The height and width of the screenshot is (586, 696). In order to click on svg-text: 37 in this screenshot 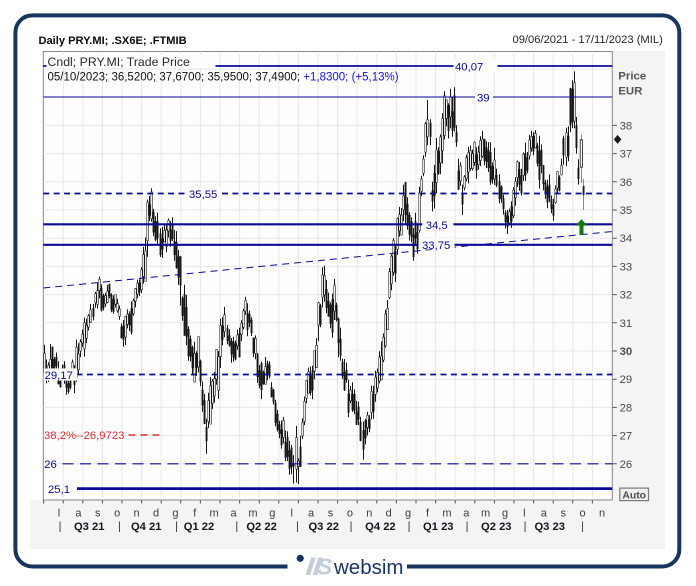, I will do `click(626, 155)`.